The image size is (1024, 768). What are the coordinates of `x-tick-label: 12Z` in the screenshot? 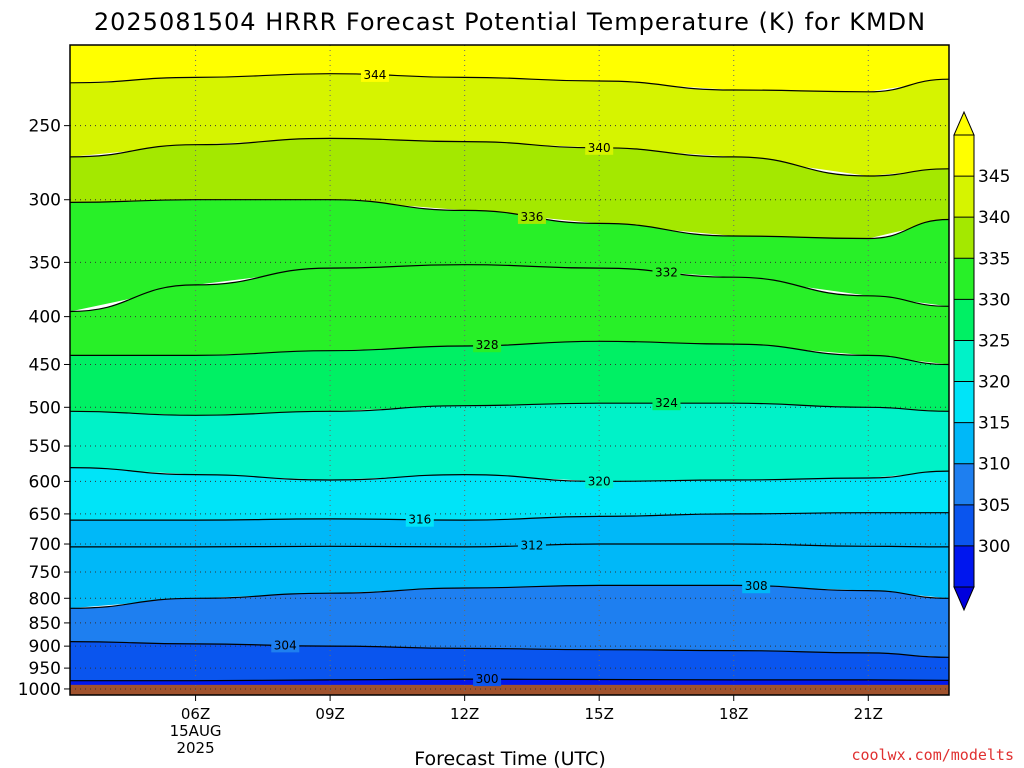 It's located at (464, 714).